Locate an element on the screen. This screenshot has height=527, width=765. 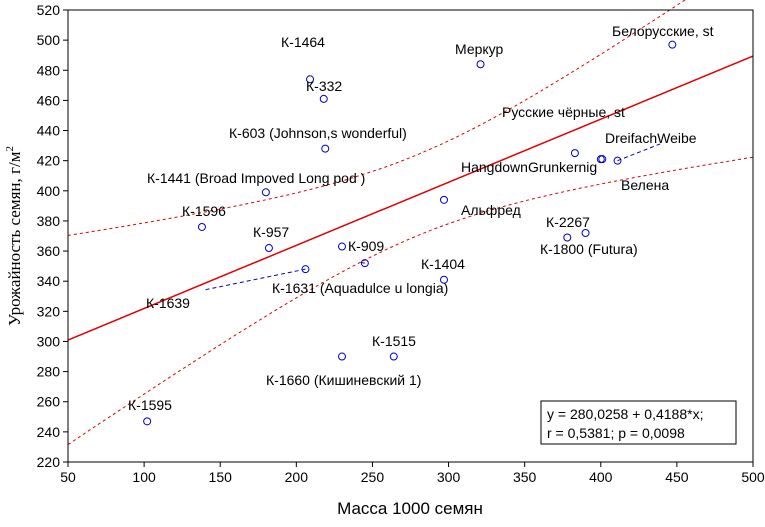
x-axis-ticks: 50 100 150 200 250 300 350 400 450 500 is located at coordinates (412, 473).